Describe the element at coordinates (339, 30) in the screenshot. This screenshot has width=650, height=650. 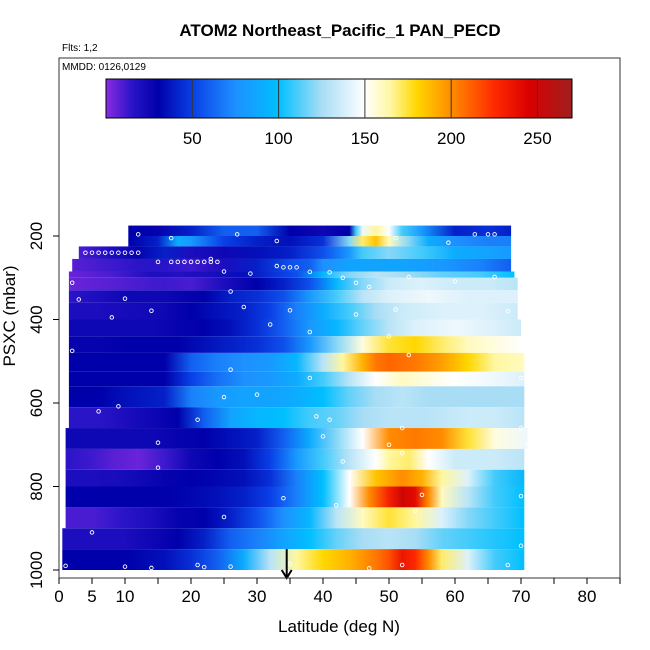
I see `chart-title: ATOM2 Northeast_Pacific_1 PAN_PECD` at that location.